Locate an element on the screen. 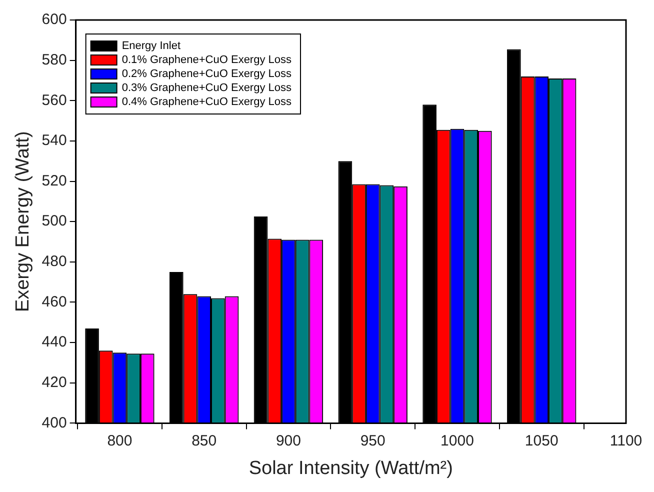  y-tick-label: 460 is located at coordinates (54, 301).